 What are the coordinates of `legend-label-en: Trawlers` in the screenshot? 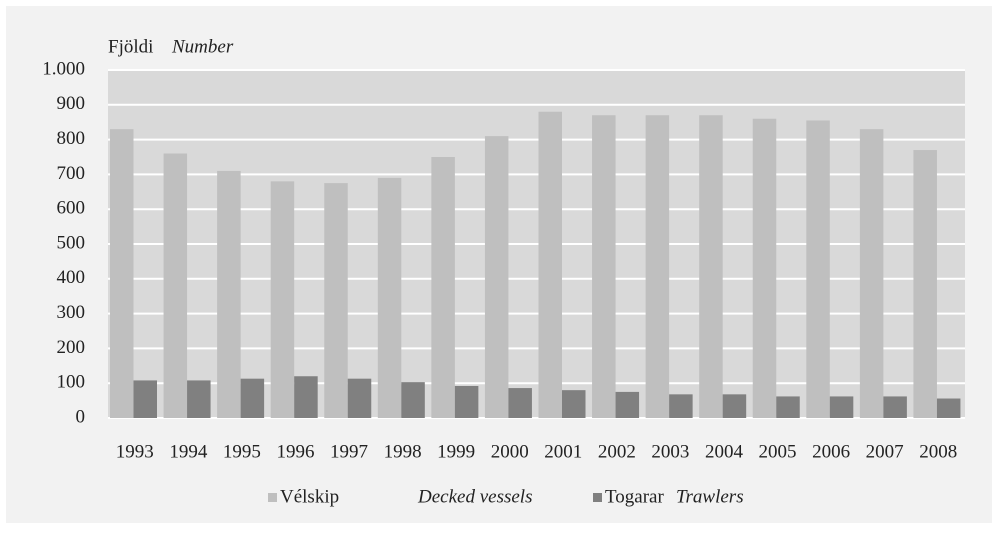 It's located at (710, 496).